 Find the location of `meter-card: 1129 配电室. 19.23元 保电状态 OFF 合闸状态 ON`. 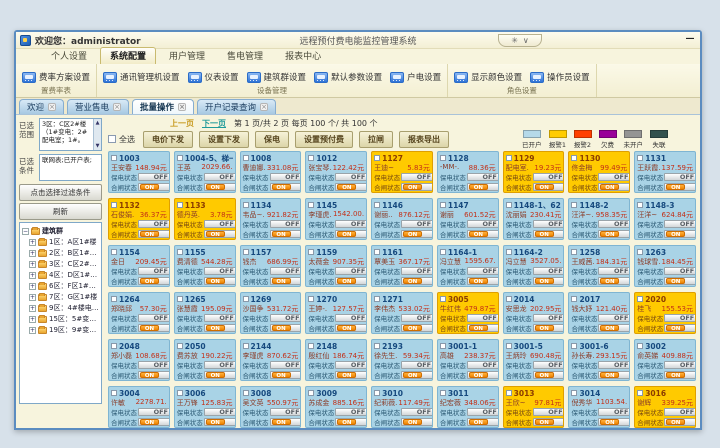

meter-card: 1129 配电室. 19.23元 保电状态 OFF 合闸状态 ON is located at coordinates (533, 172).